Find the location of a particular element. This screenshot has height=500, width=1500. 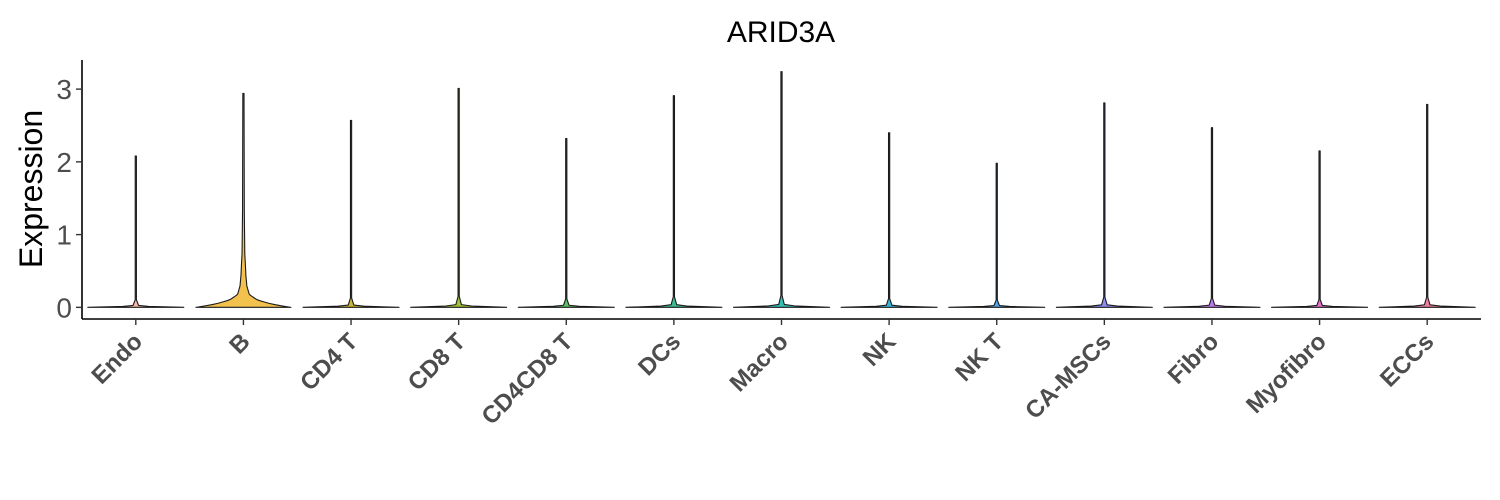

violin-b is located at coordinates (243, 200).